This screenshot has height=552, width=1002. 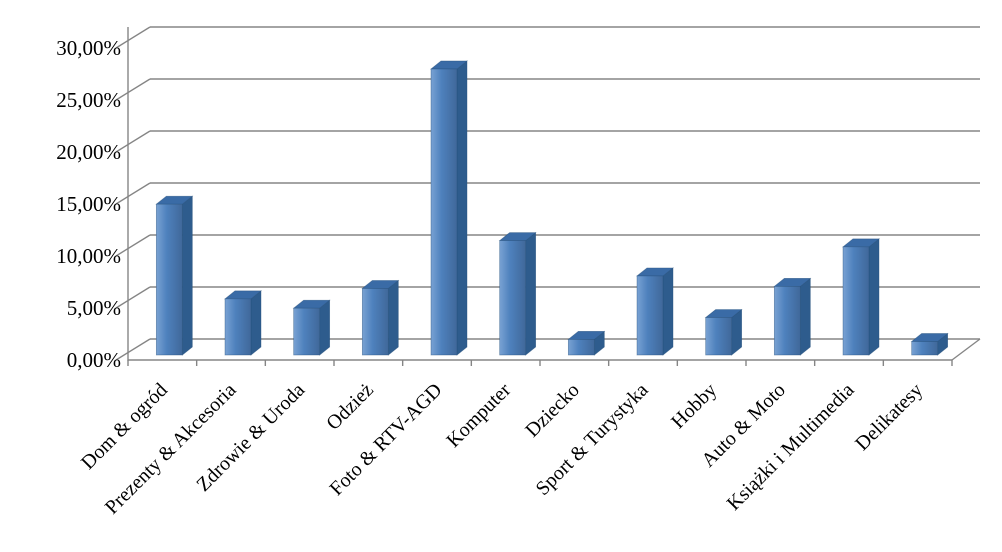 What do you see at coordinates (655, 311) in the screenshot?
I see `bar-sport-turystyka` at bounding box center [655, 311].